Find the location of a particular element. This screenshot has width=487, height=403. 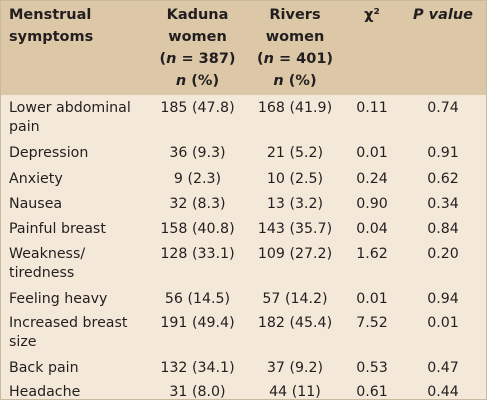

p-value: 0.01 is located at coordinates (443, 323).